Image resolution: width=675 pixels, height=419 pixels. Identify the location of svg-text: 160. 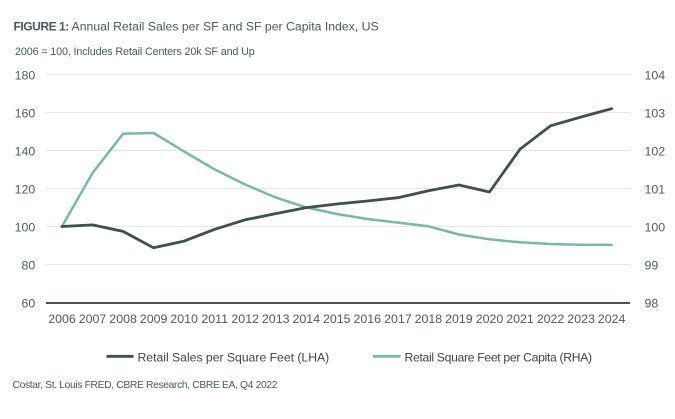
(25, 114).